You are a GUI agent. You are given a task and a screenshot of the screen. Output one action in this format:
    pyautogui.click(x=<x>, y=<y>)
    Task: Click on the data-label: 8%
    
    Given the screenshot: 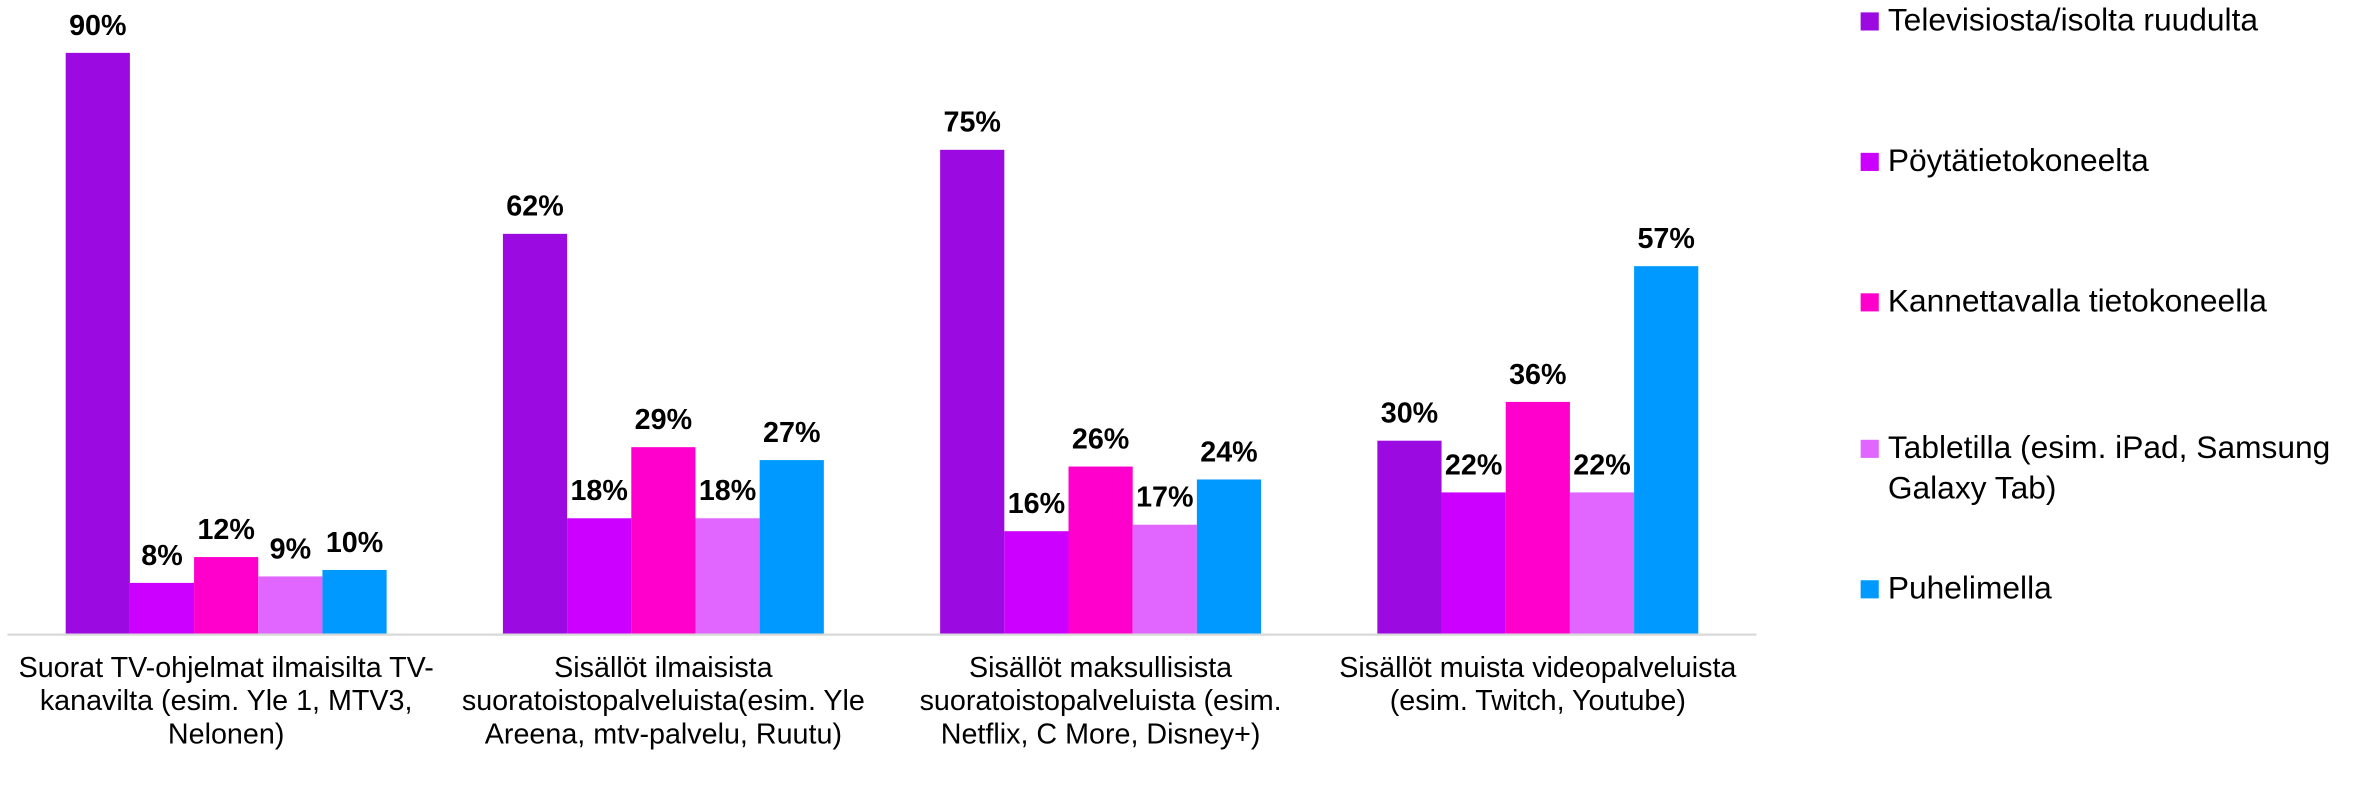 What is the action you would take?
    pyautogui.click(x=161, y=556)
    